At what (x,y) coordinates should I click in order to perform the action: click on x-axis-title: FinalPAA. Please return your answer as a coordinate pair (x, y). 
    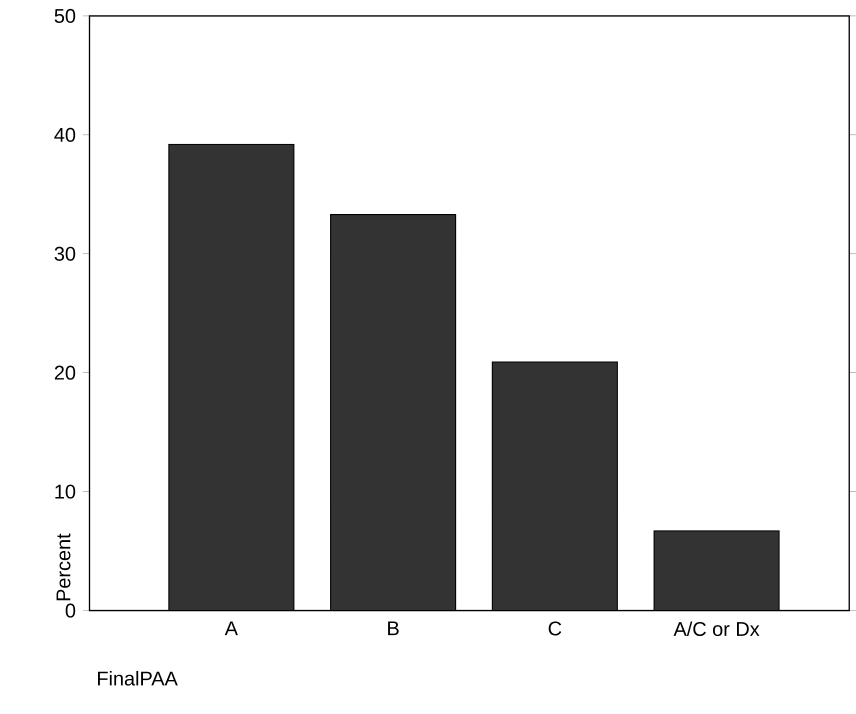
    Looking at the image, I should click on (138, 678).